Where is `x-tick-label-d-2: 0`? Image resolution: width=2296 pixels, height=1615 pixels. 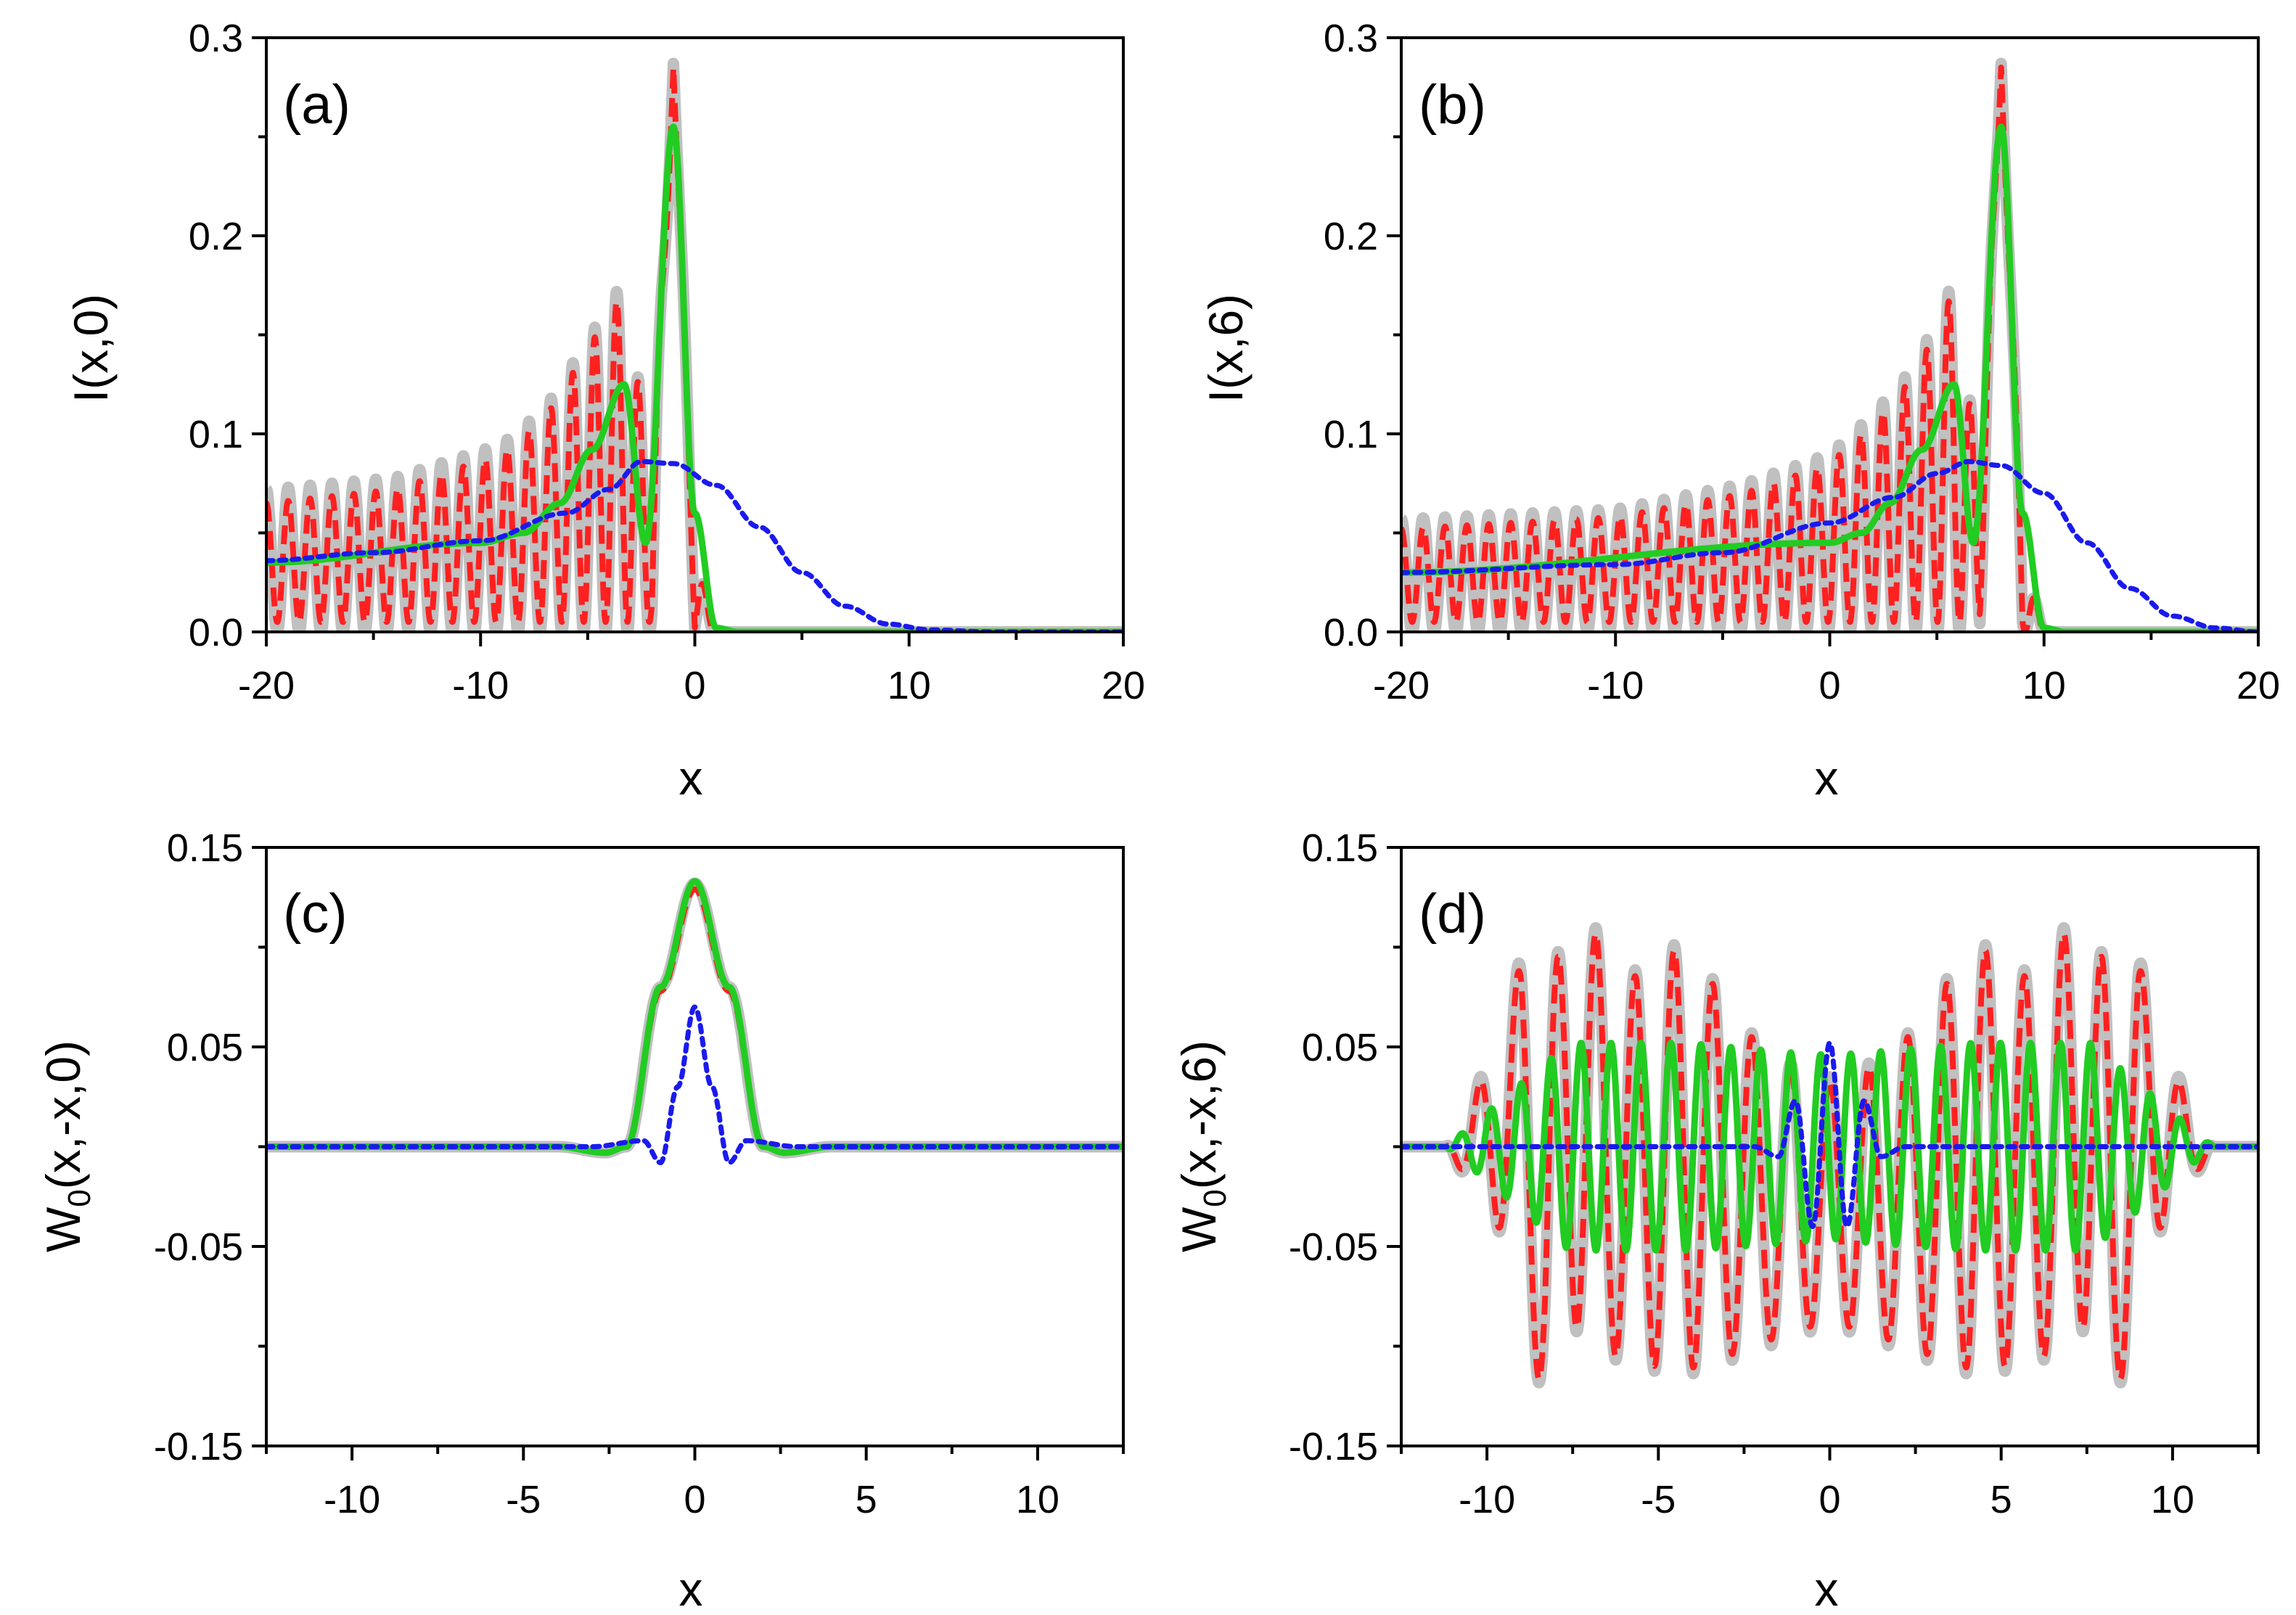
x-tick-label-d-2: 0 is located at coordinates (1829, 1500).